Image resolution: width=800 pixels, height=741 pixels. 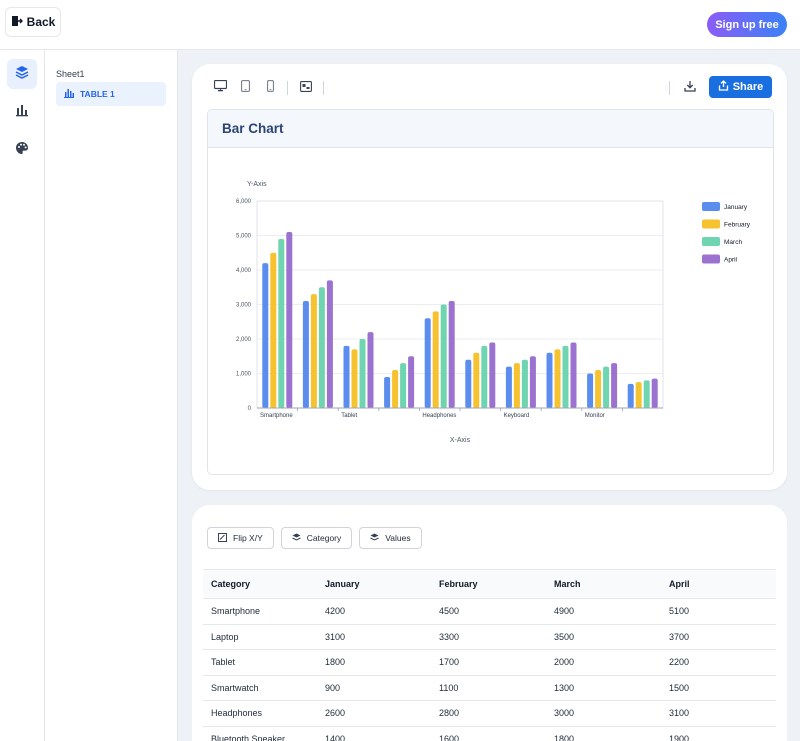 What do you see at coordinates (374, 688) in the screenshot?
I see `table-cell: 900` at bounding box center [374, 688].